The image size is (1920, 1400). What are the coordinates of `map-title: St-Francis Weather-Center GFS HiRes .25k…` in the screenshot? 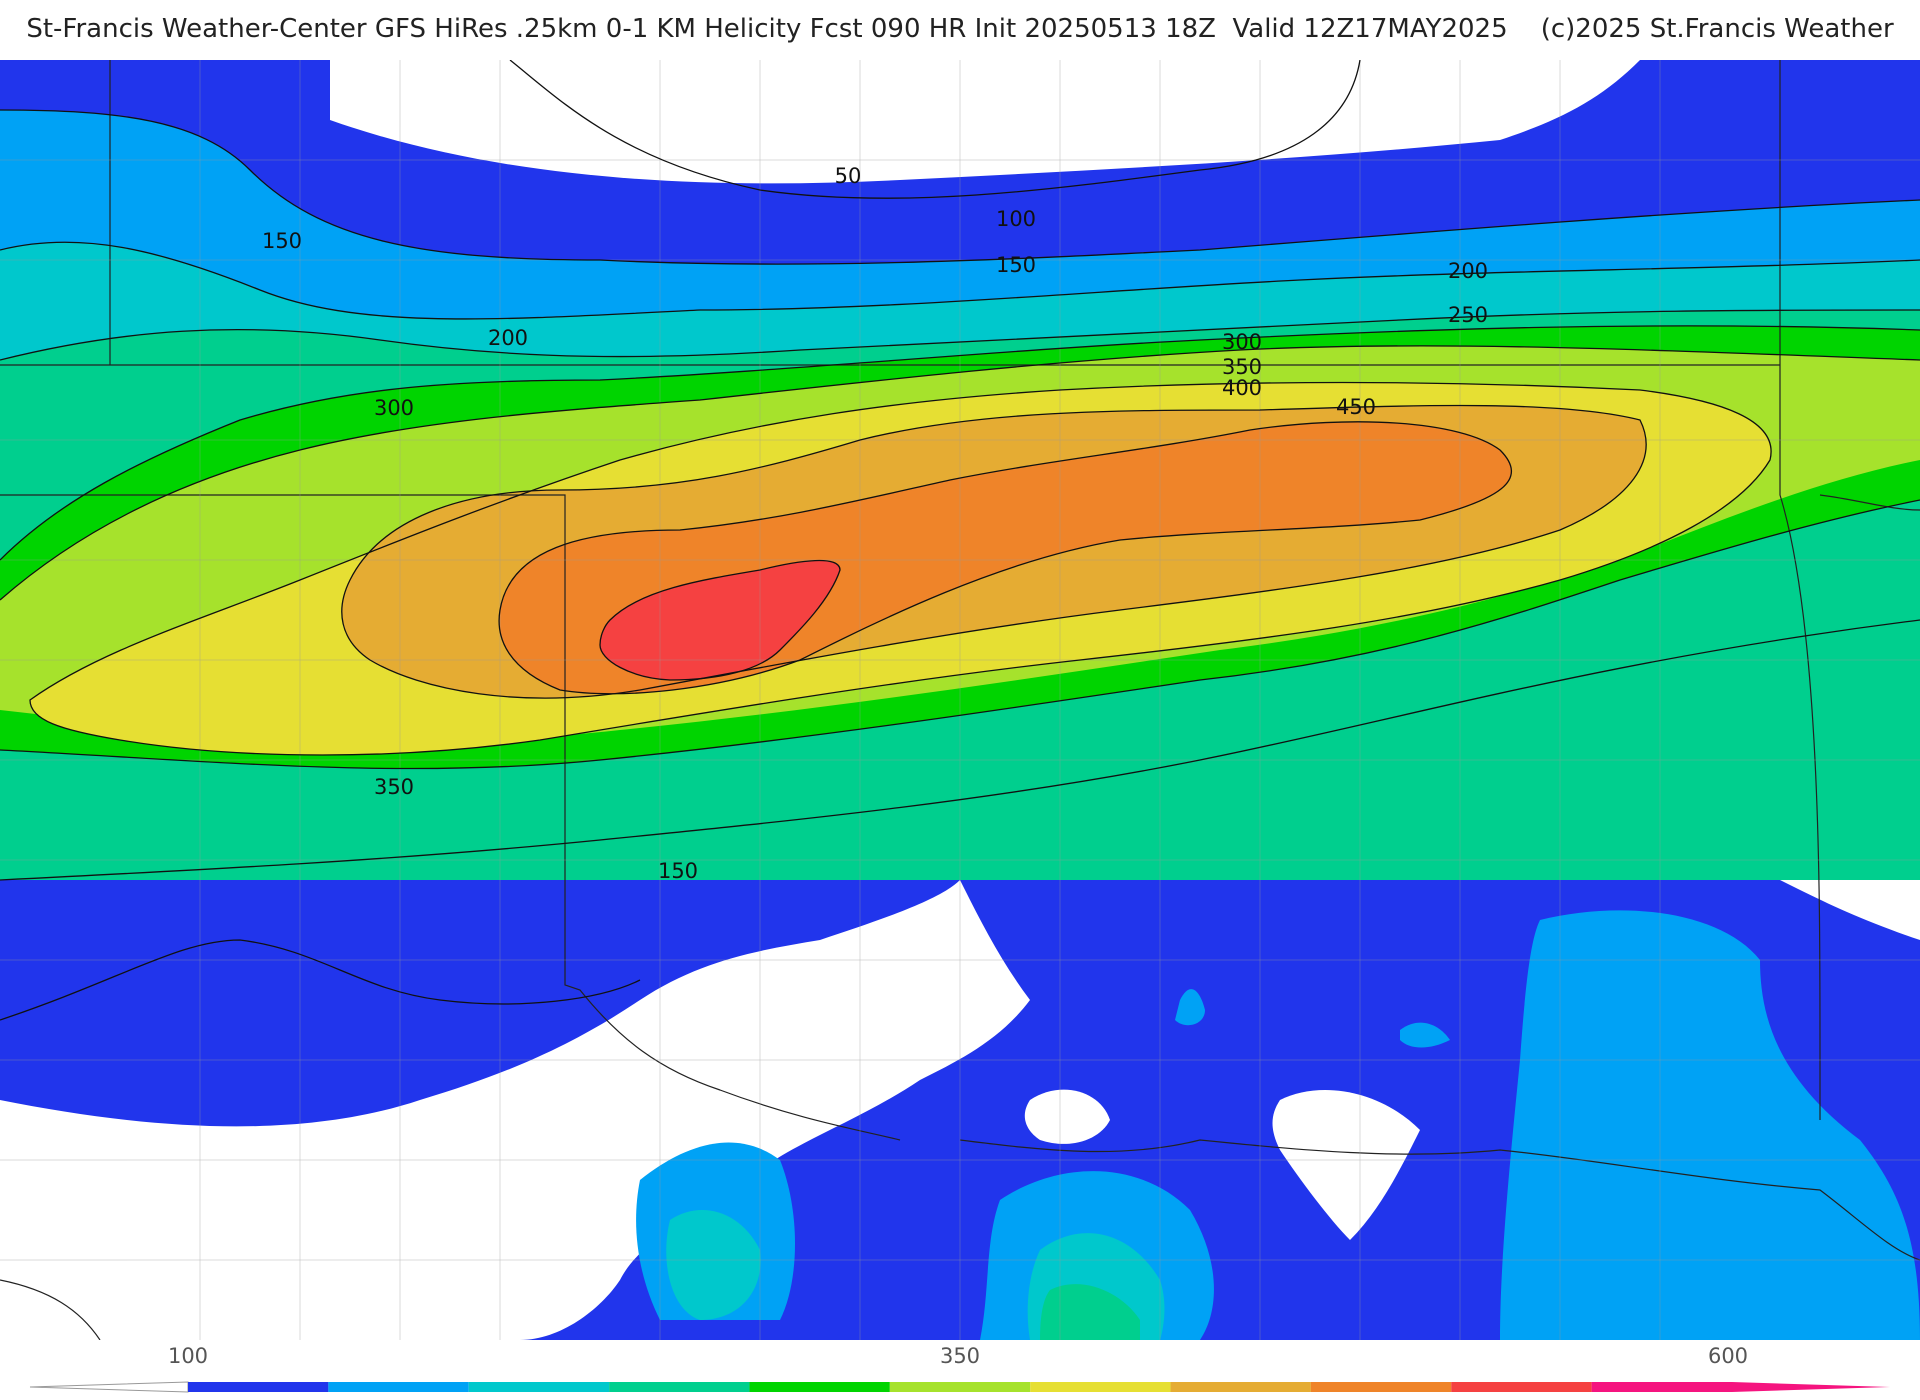 It's located at (960, 29).